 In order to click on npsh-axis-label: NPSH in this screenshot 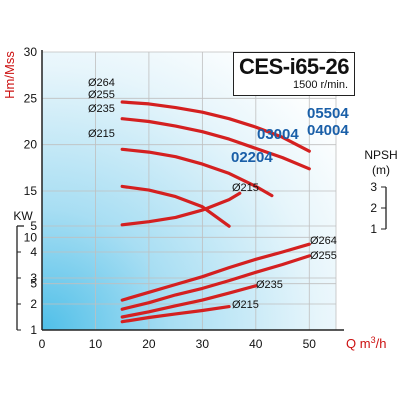, I will do `click(380, 155)`.